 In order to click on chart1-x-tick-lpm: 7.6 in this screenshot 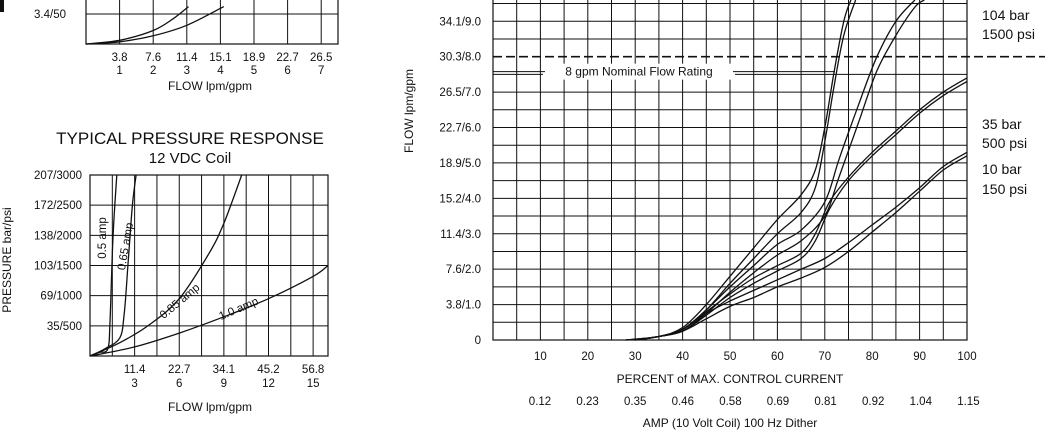, I will do `click(153, 58)`.